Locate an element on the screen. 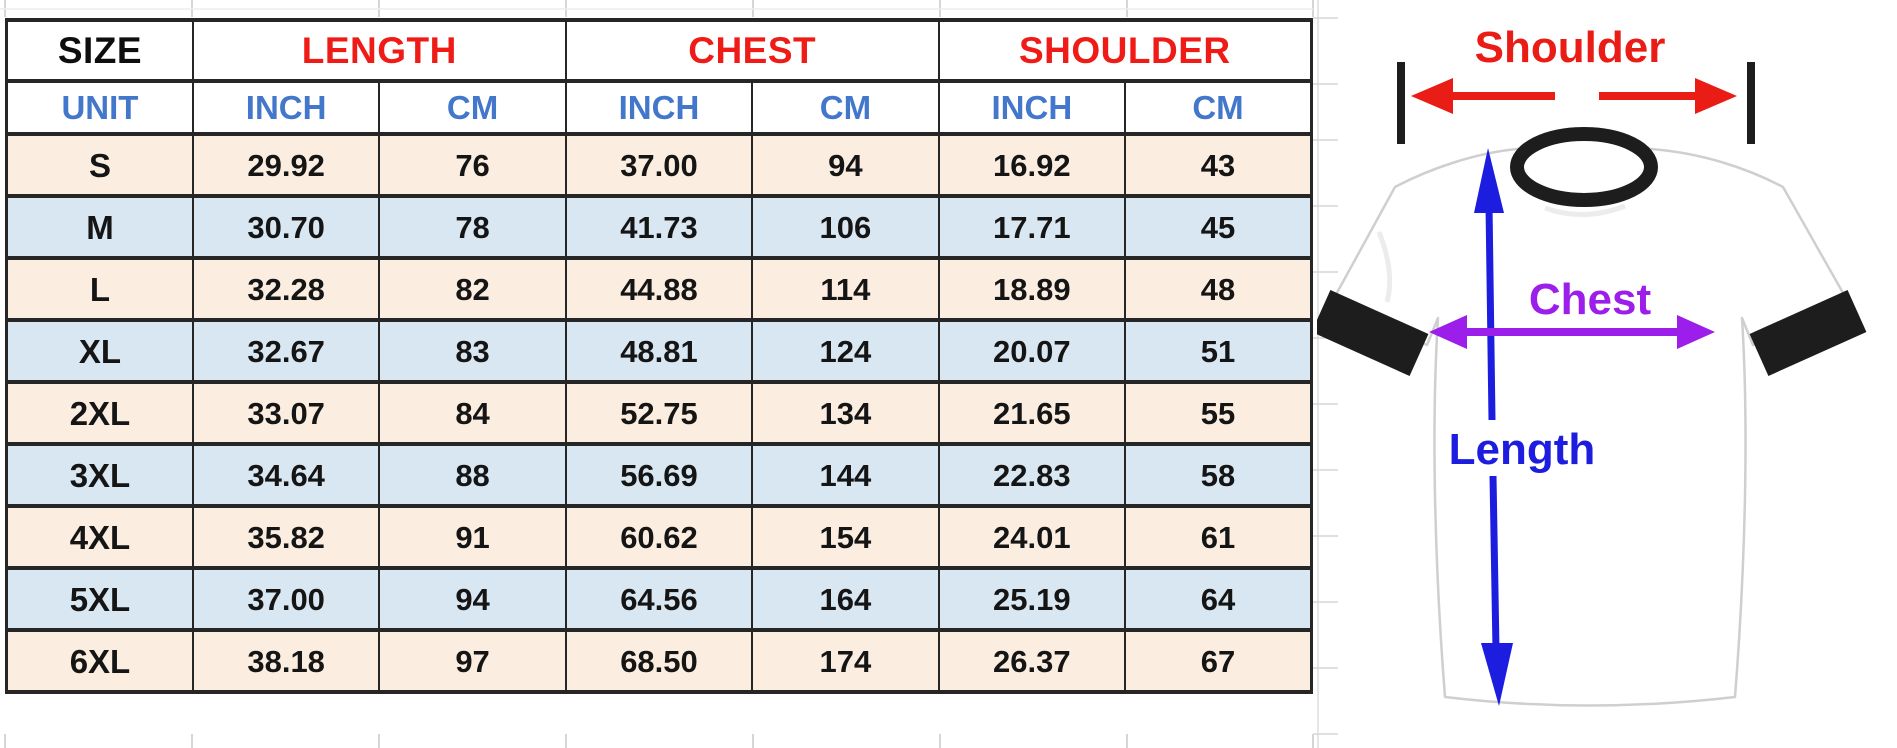 The height and width of the screenshot is (748, 1897). chest-arrowhead-left is located at coordinates (1448, 332).